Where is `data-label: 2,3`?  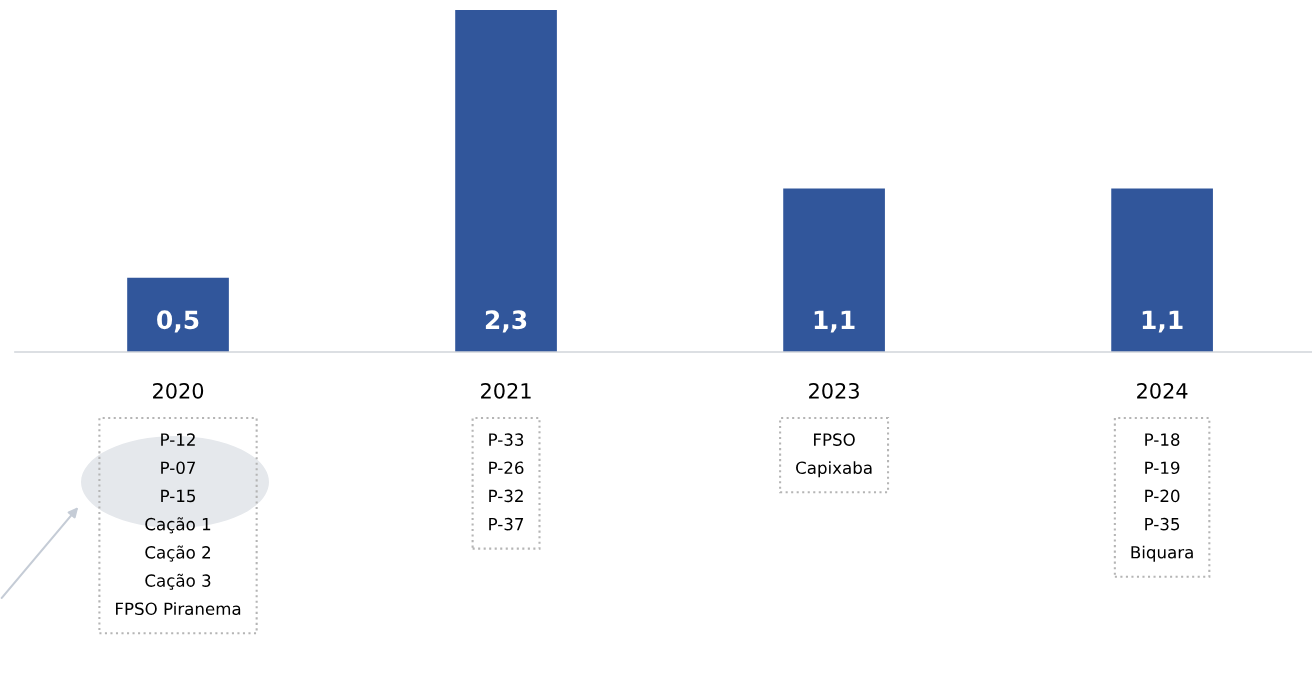
data-label: 2,3 is located at coordinates (506, 321).